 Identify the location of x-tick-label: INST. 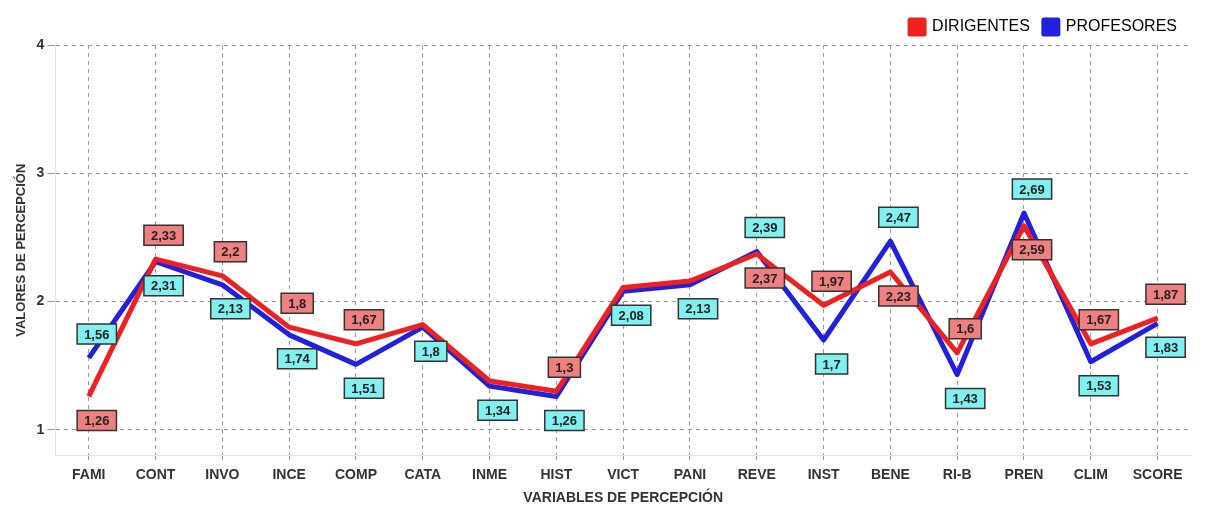
(823, 473).